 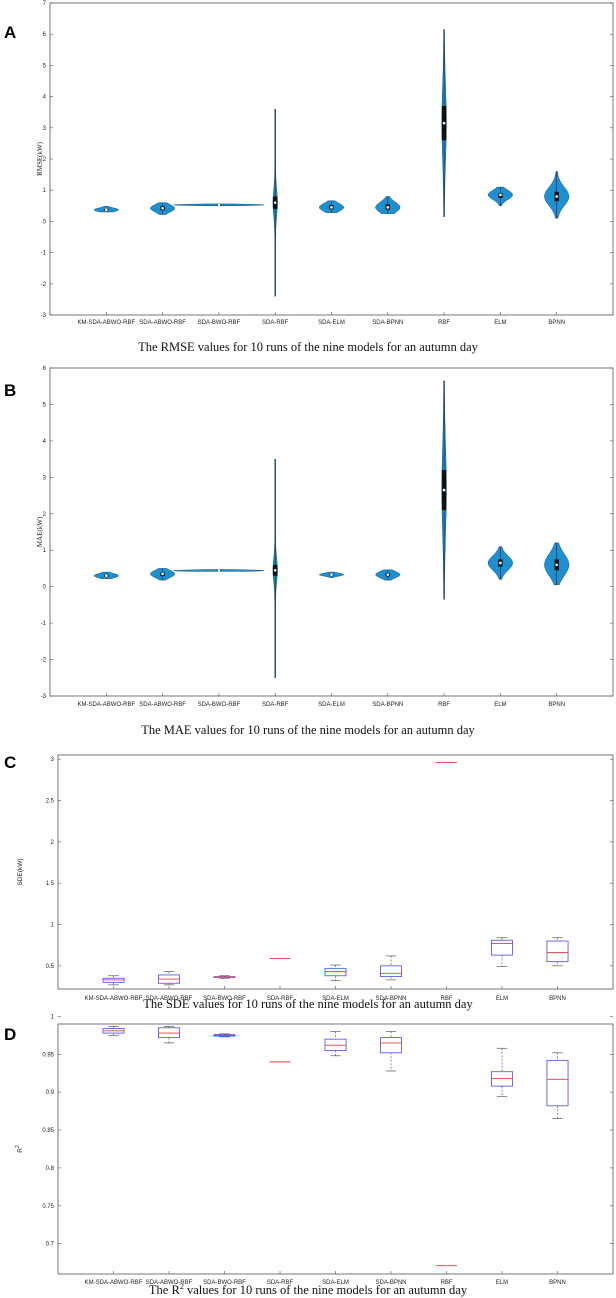 What do you see at coordinates (48, 1055) in the screenshot?
I see `y-tick-label: 0.95` at bounding box center [48, 1055].